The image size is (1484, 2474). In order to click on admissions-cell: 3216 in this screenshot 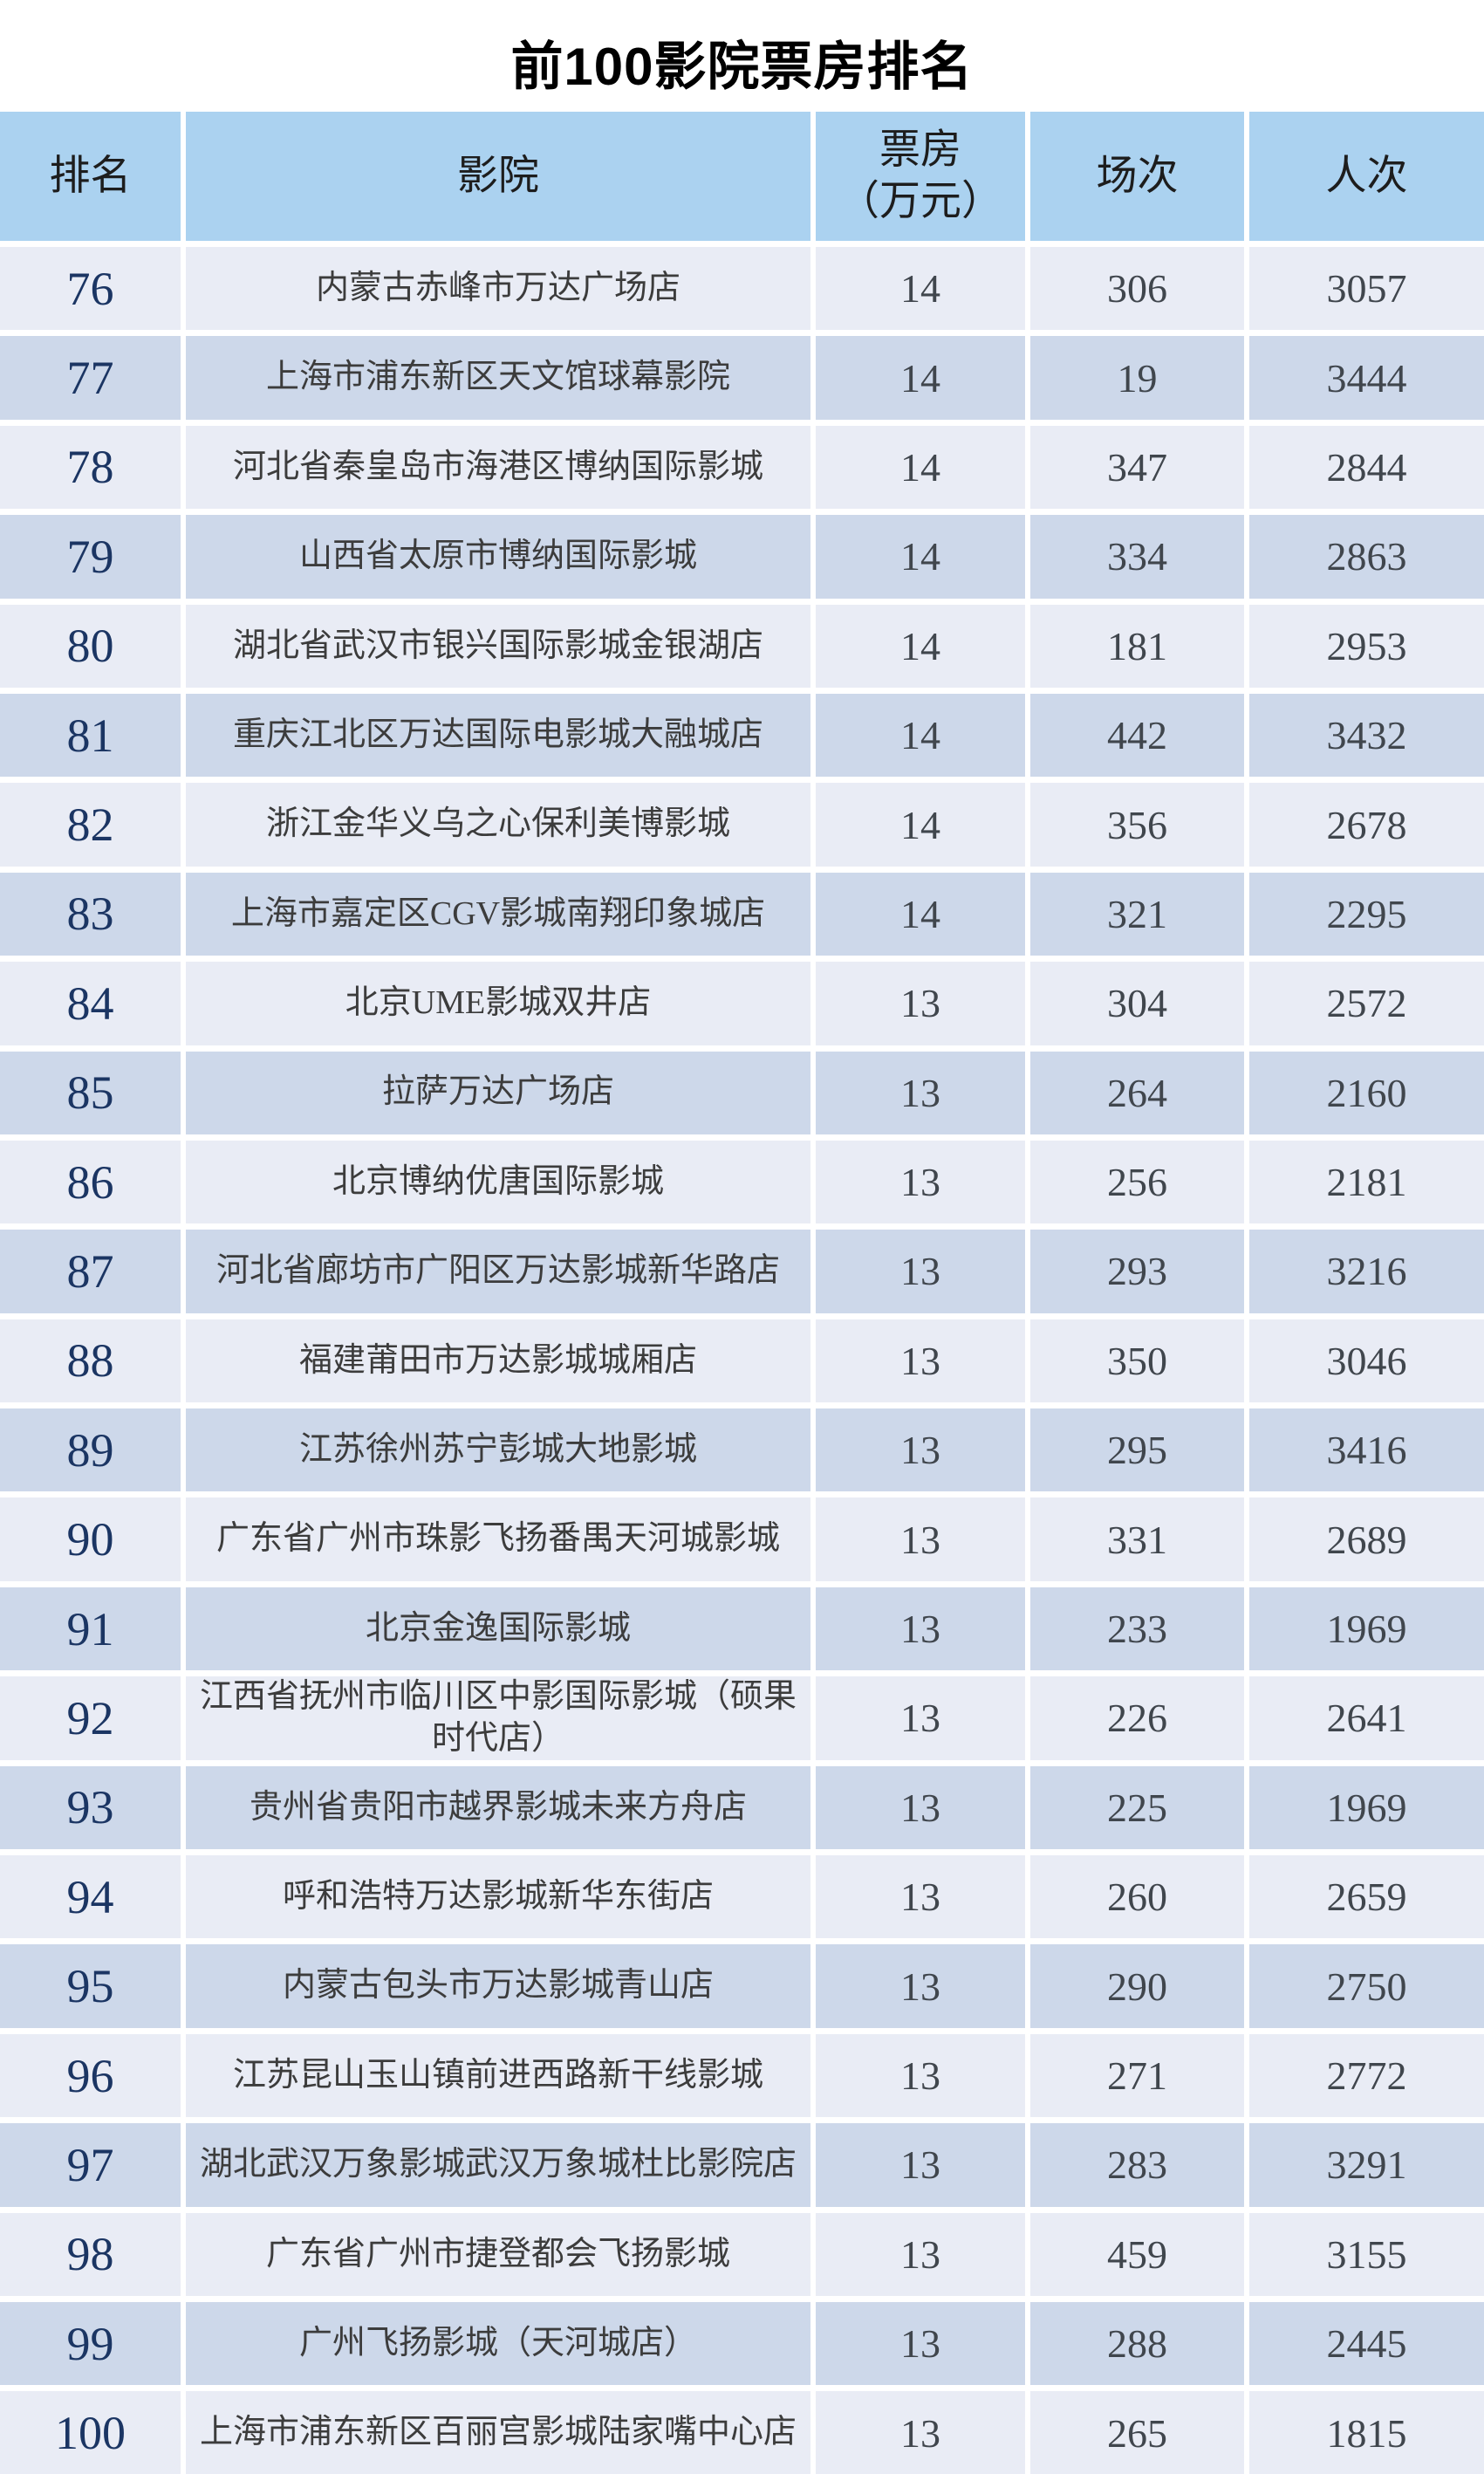, I will do `click(1366, 1272)`.